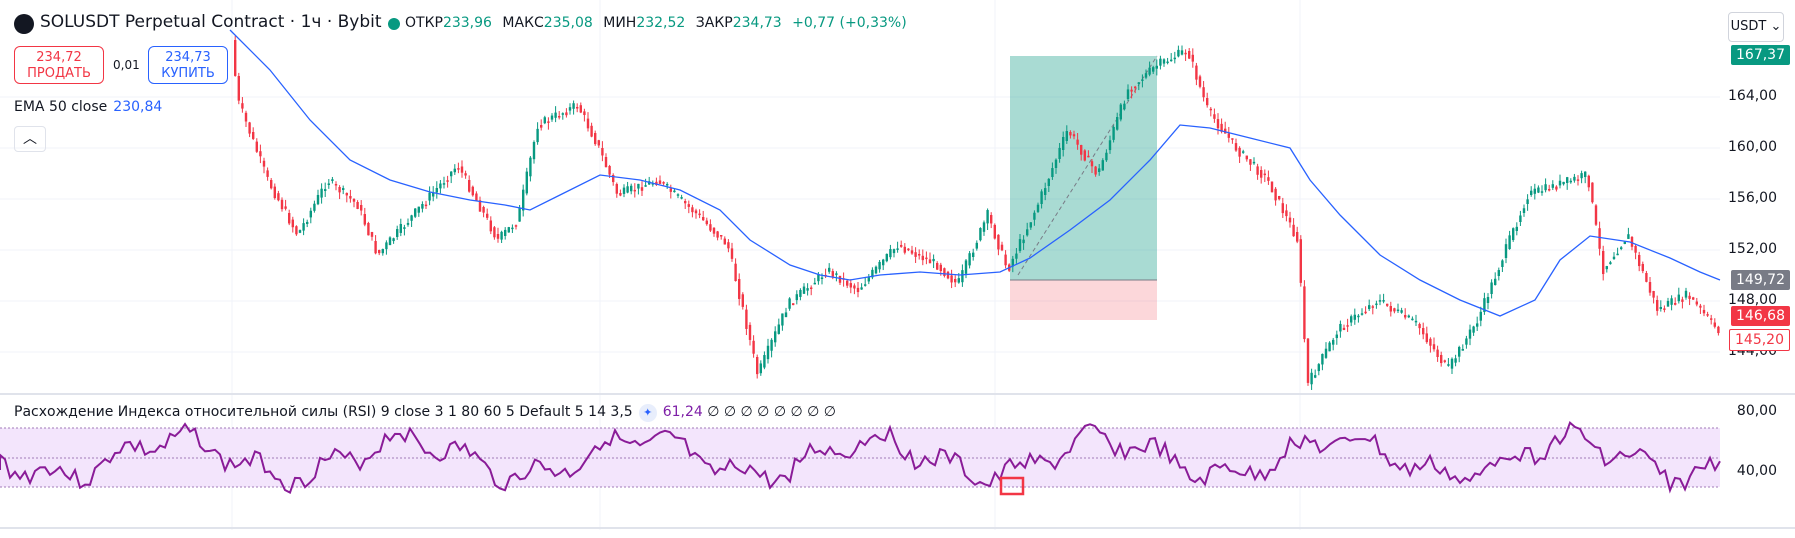 Image resolution: width=1795 pixels, height=538 pixels. What do you see at coordinates (30, 139) in the screenshot?
I see `collapse-legend-button: ︿` at bounding box center [30, 139].